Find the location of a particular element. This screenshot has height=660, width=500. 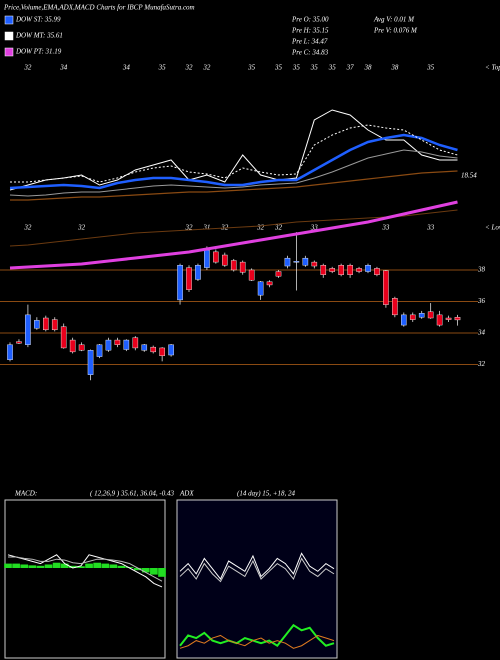

y-tick-label: 38 is located at coordinates (481, 270).